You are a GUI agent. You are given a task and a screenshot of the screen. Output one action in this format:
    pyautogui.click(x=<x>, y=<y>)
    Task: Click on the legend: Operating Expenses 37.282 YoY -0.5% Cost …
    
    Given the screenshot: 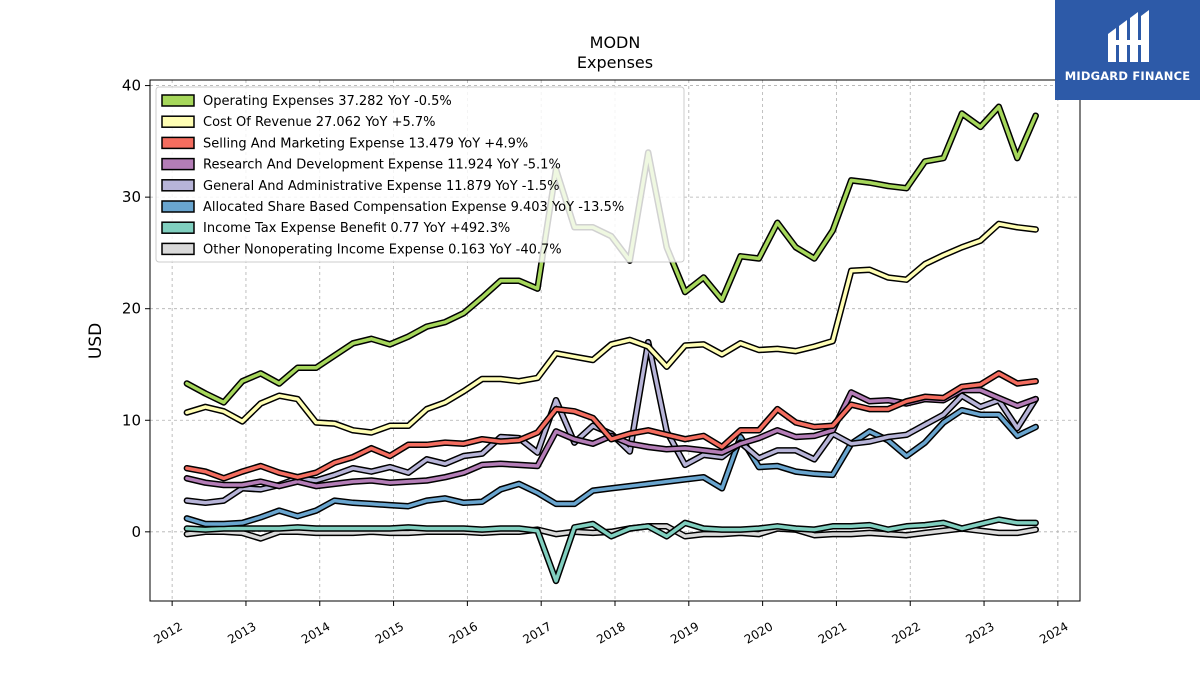 What is the action you would take?
    pyautogui.click(x=420, y=174)
    